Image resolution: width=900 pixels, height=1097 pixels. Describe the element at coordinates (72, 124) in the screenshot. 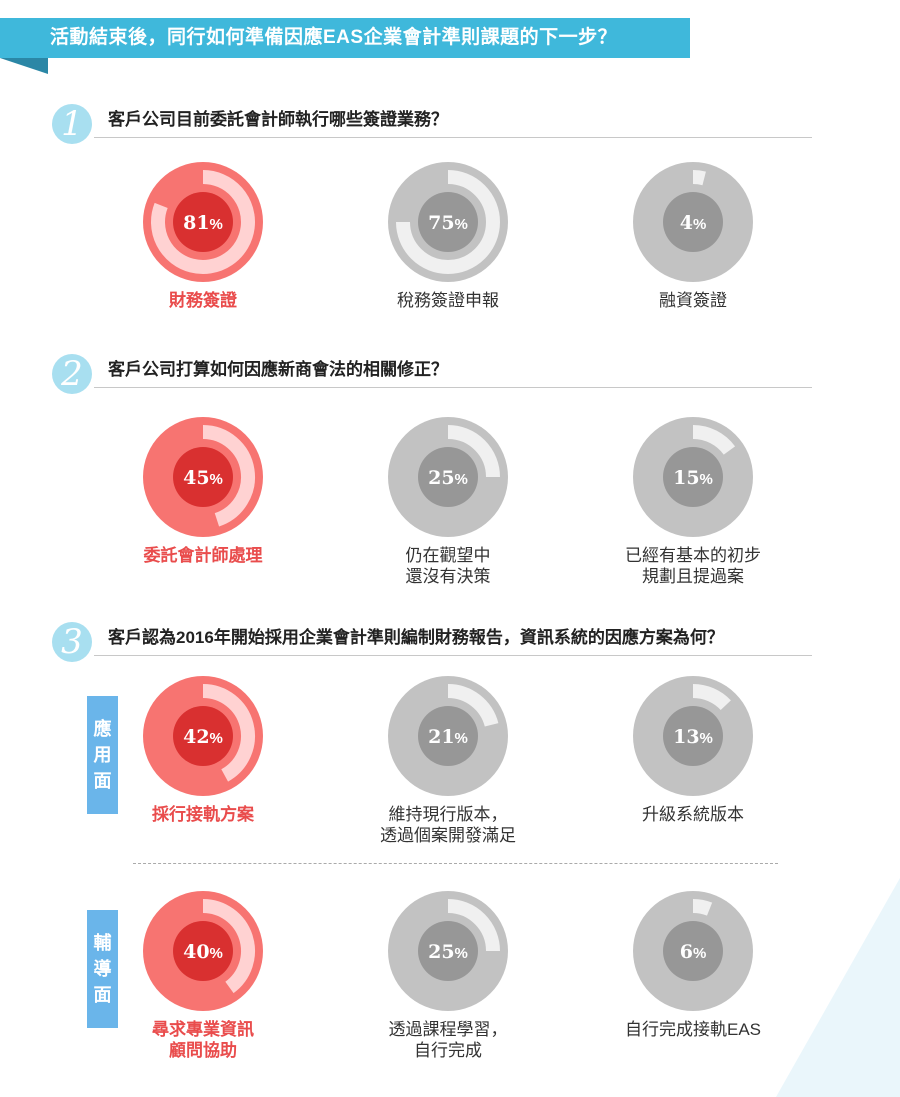

I see `section-number-badge: 1` at that location.